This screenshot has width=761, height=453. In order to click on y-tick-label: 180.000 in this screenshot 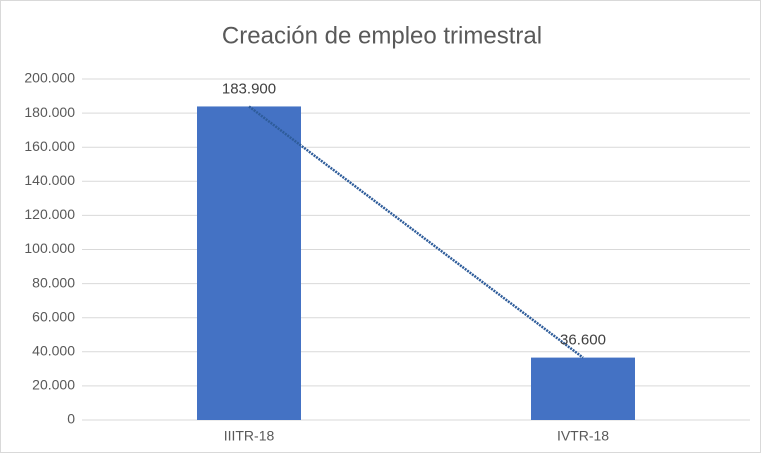, I will do `click(49, 112)`.